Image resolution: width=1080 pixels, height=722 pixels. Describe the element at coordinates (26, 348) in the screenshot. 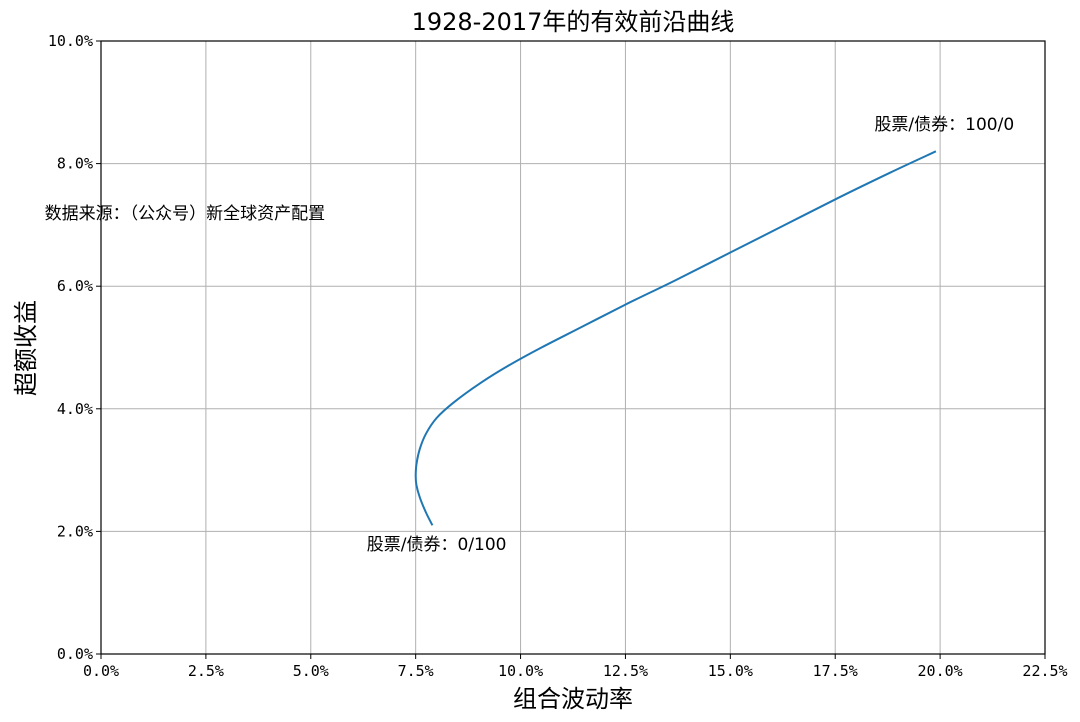

I see `y-axis-label: 超额收益` at that location.